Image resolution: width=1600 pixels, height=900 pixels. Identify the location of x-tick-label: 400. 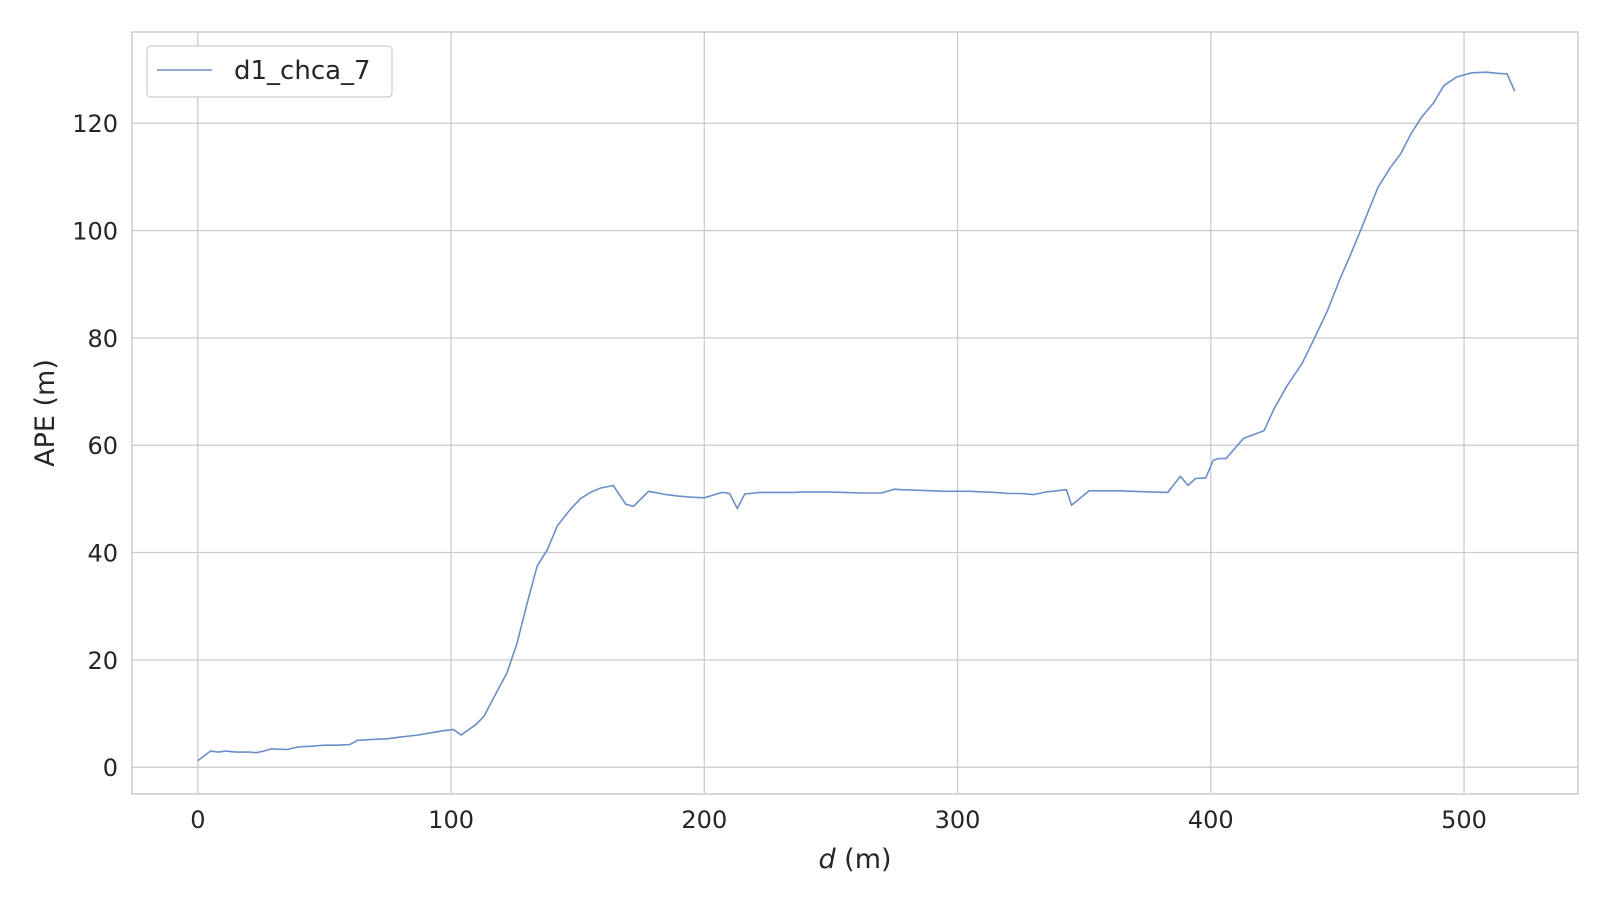
(1211, 820).